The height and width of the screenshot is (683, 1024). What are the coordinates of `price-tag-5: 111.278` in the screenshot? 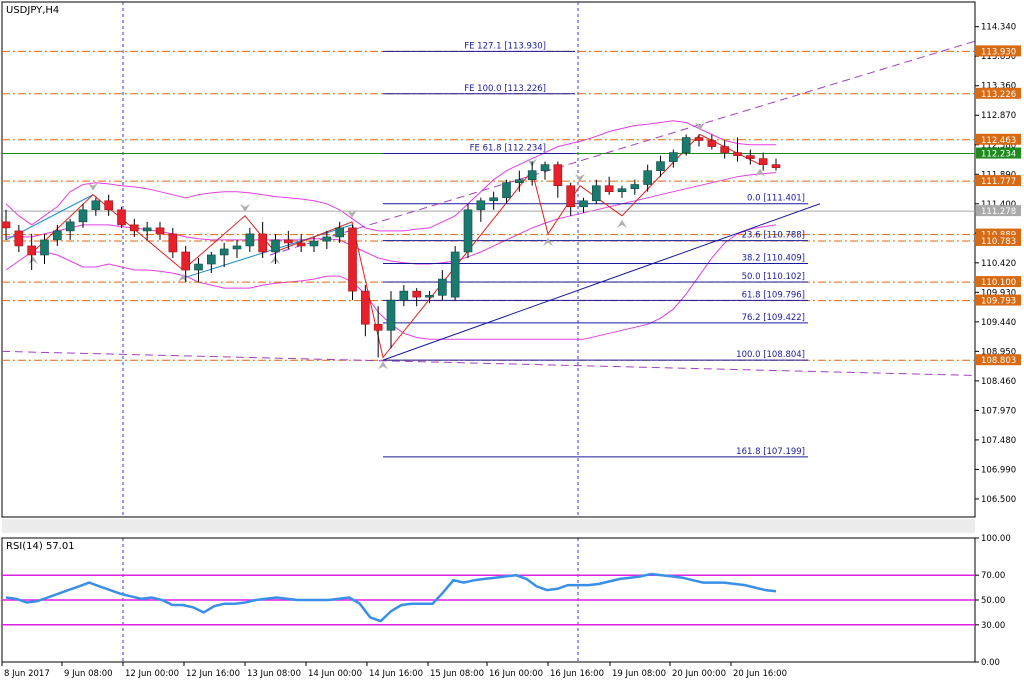 It's located at (998, 211).